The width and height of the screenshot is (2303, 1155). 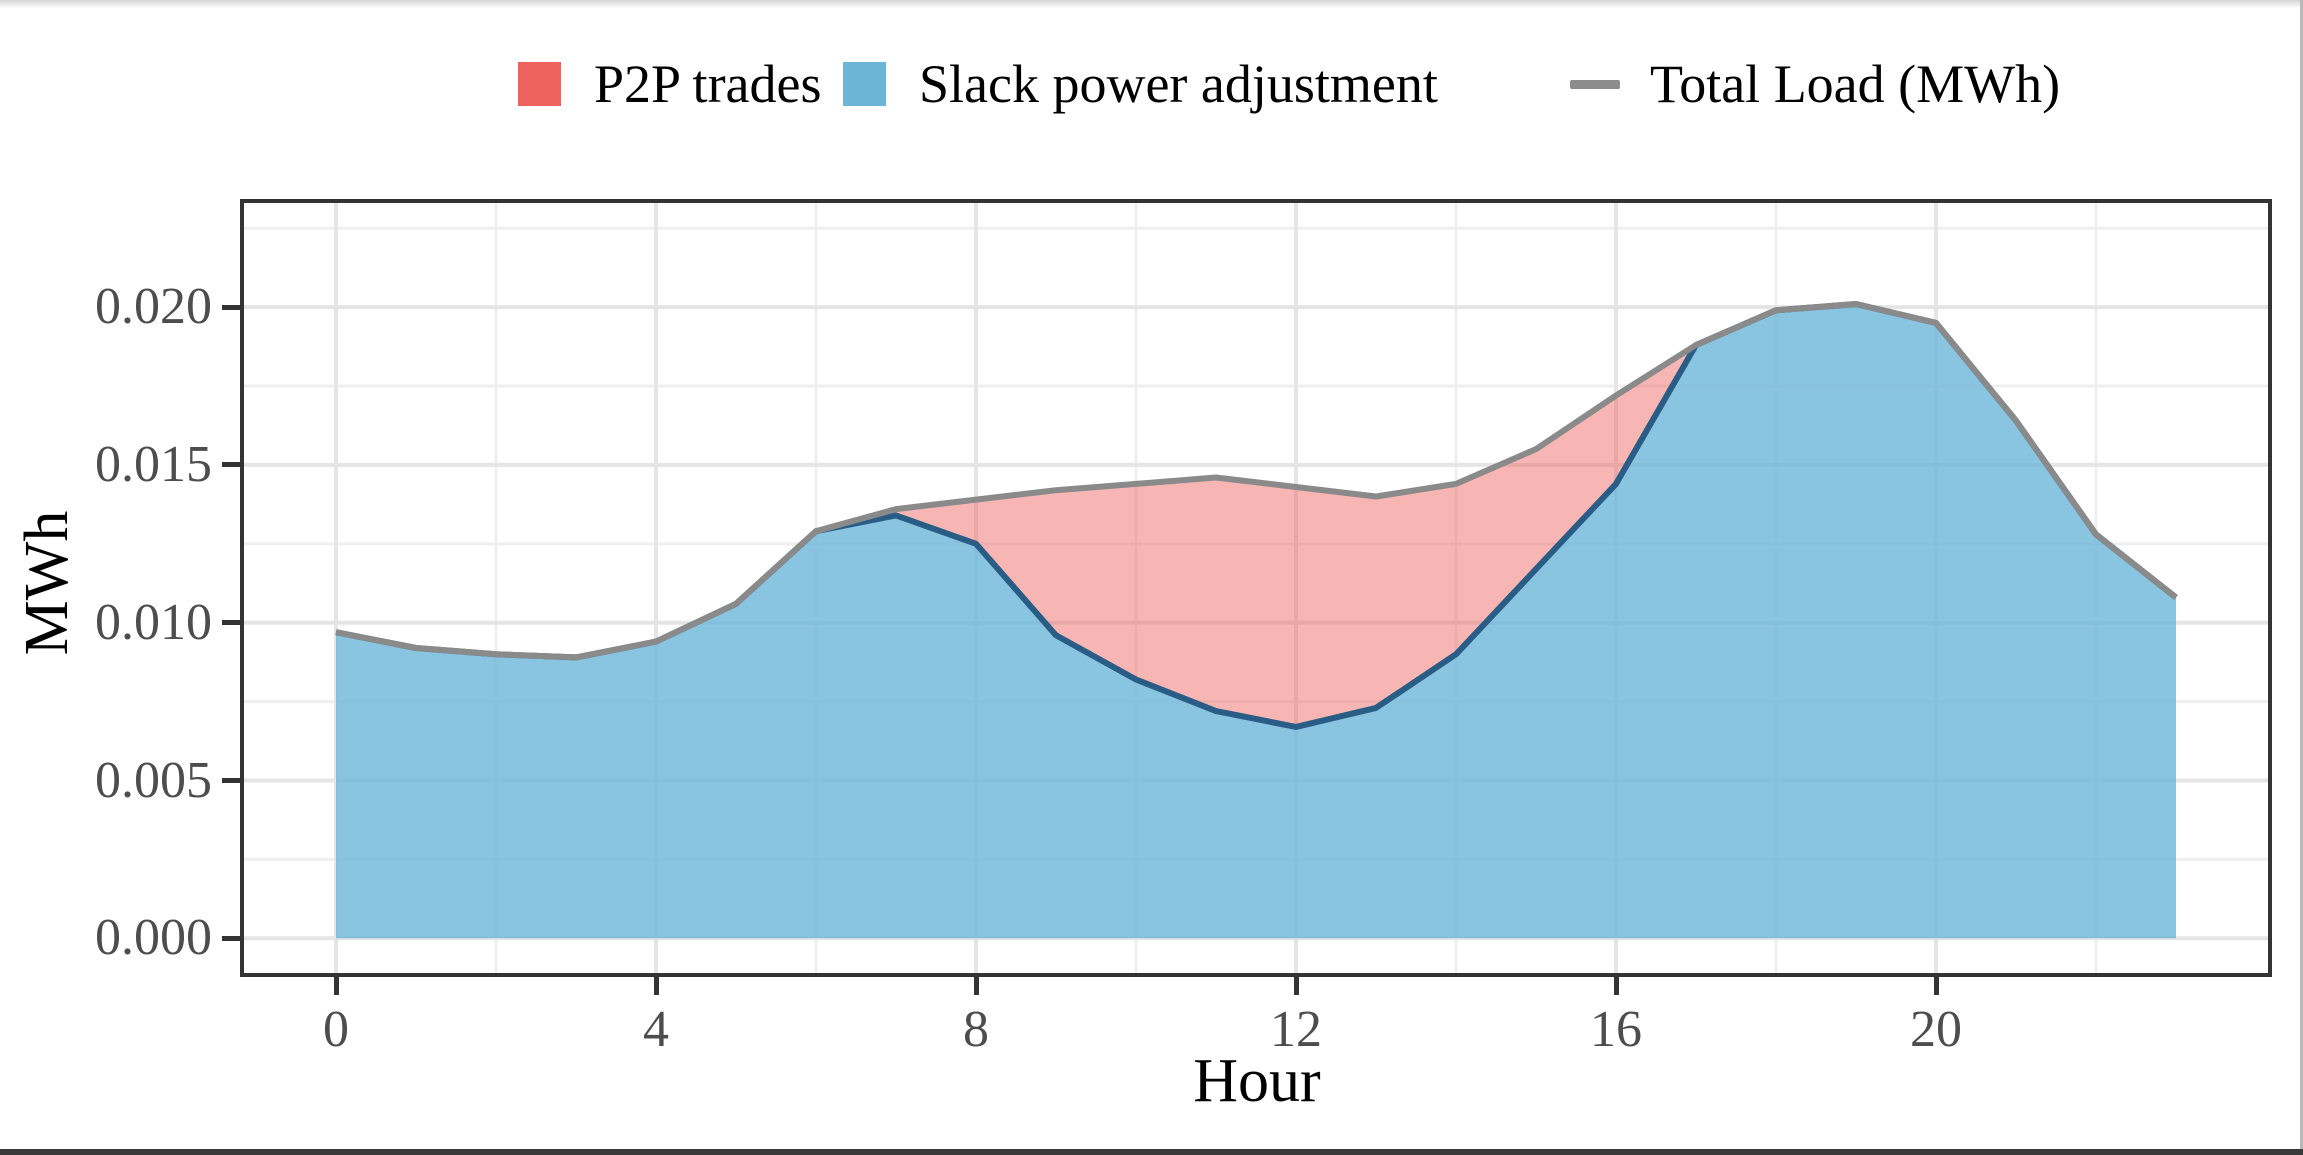 What do you see at coordinates (1936, 1029) in the screenshot?
I see `x-tick-label: 20` at bounding box center [1936, 1029].